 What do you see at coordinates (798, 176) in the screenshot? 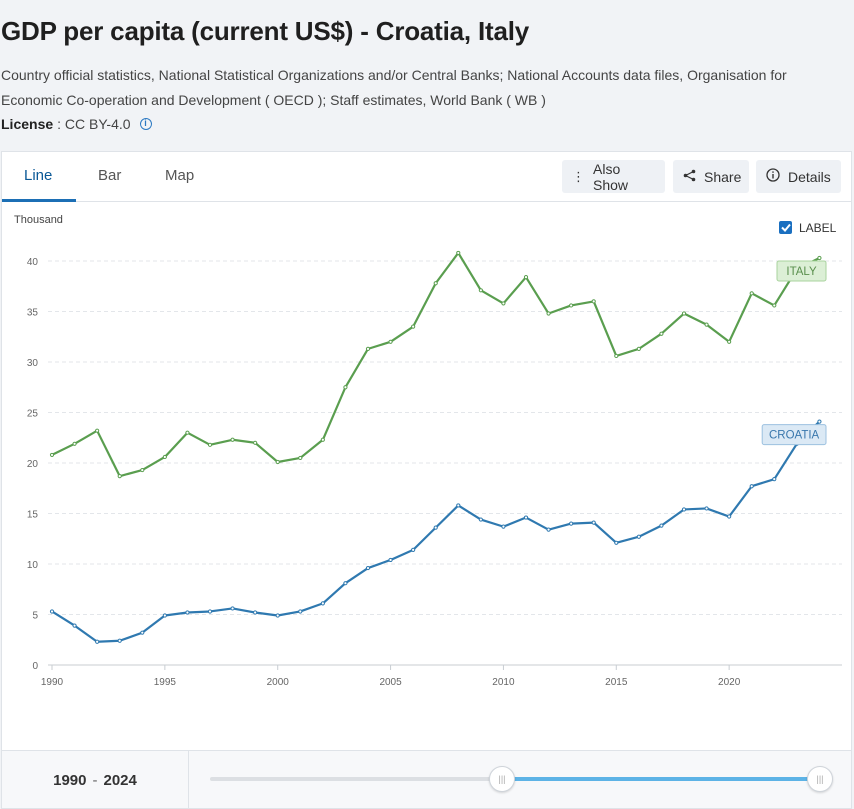
I see `details-button: Details` at bounding box center [798, 176].